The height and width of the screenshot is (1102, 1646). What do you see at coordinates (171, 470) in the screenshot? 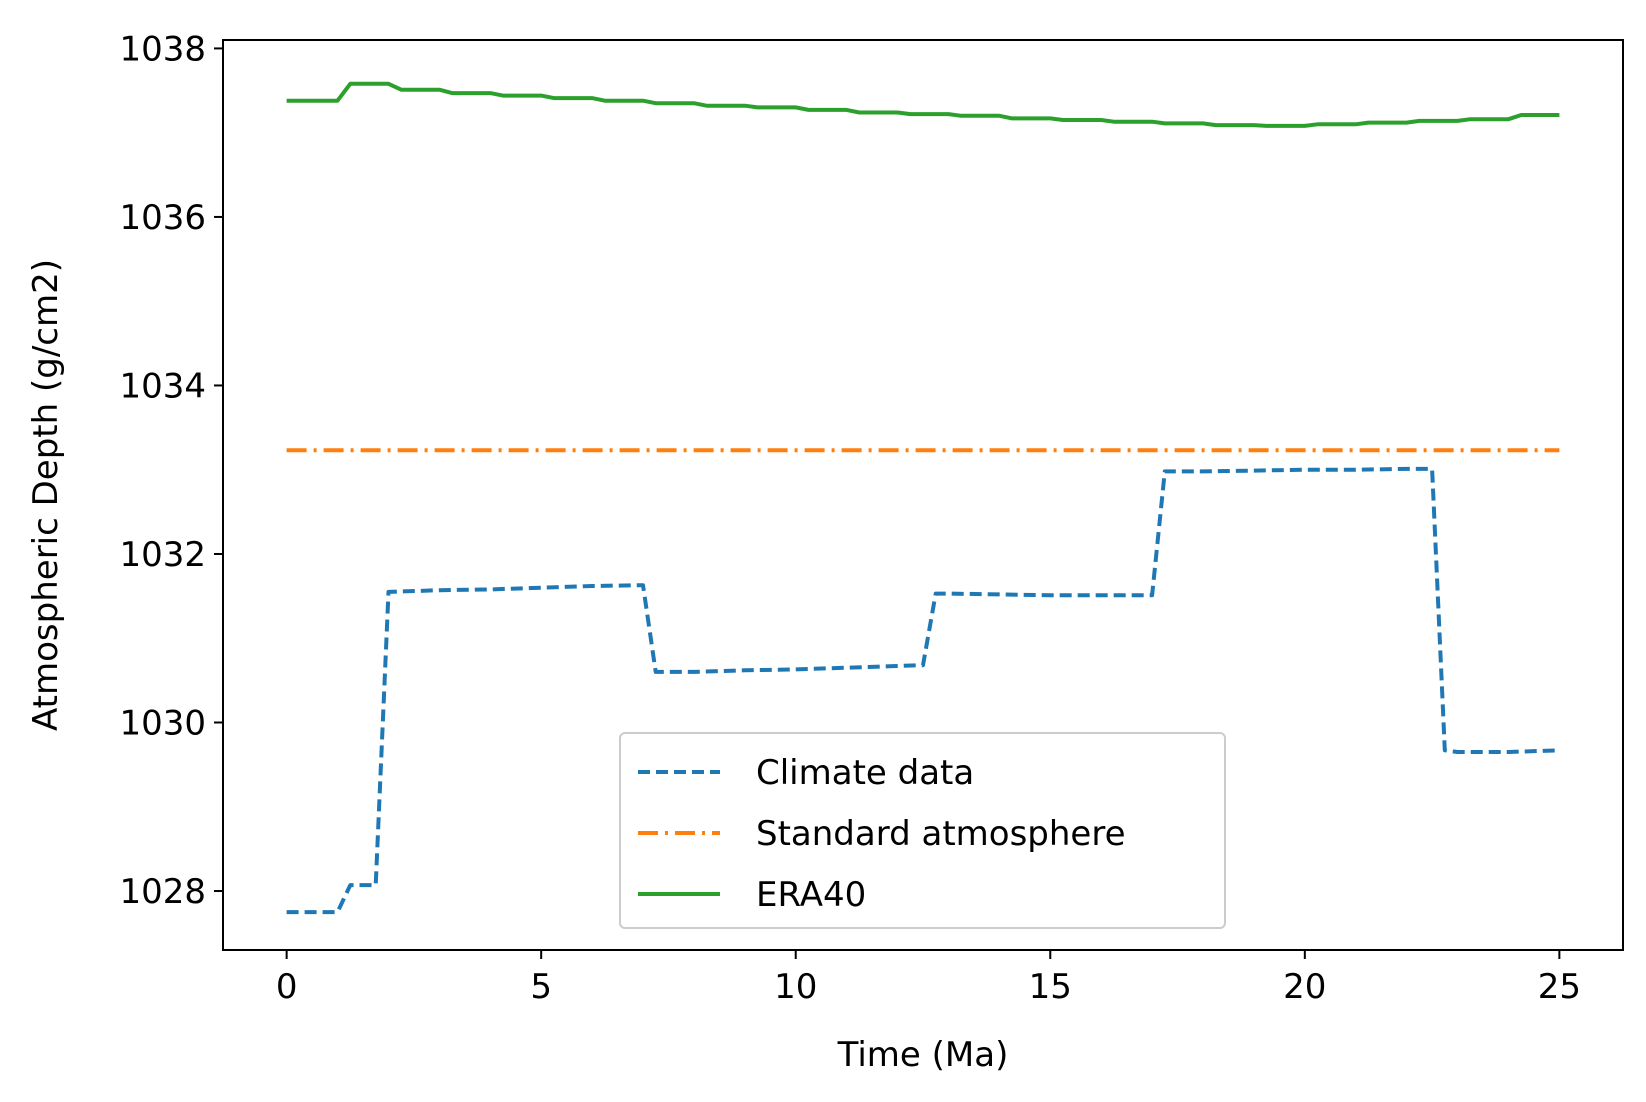
I see `y-axis: 1028 1030 1032 1034 1036 1038` at bounding box center [171, 470].